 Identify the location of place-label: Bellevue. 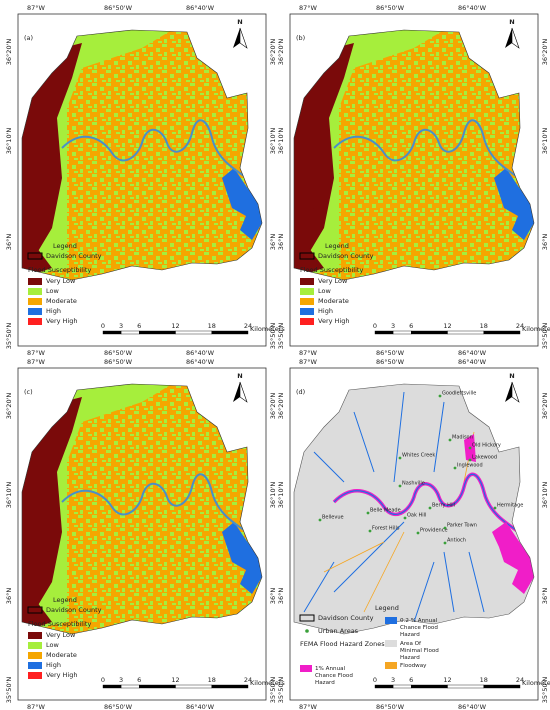
(333, 518).